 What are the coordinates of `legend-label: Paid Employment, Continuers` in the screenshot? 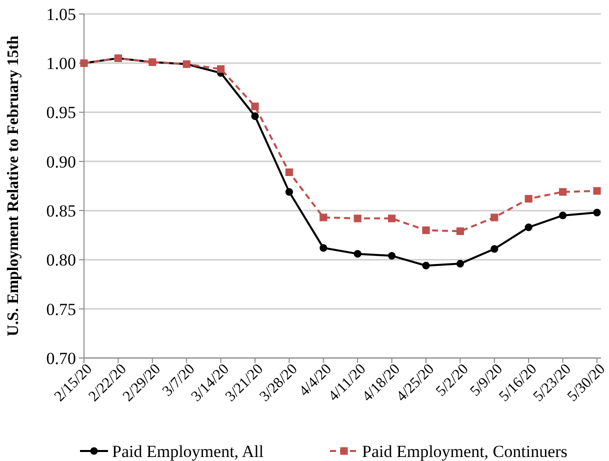 It's located at (465, 451).